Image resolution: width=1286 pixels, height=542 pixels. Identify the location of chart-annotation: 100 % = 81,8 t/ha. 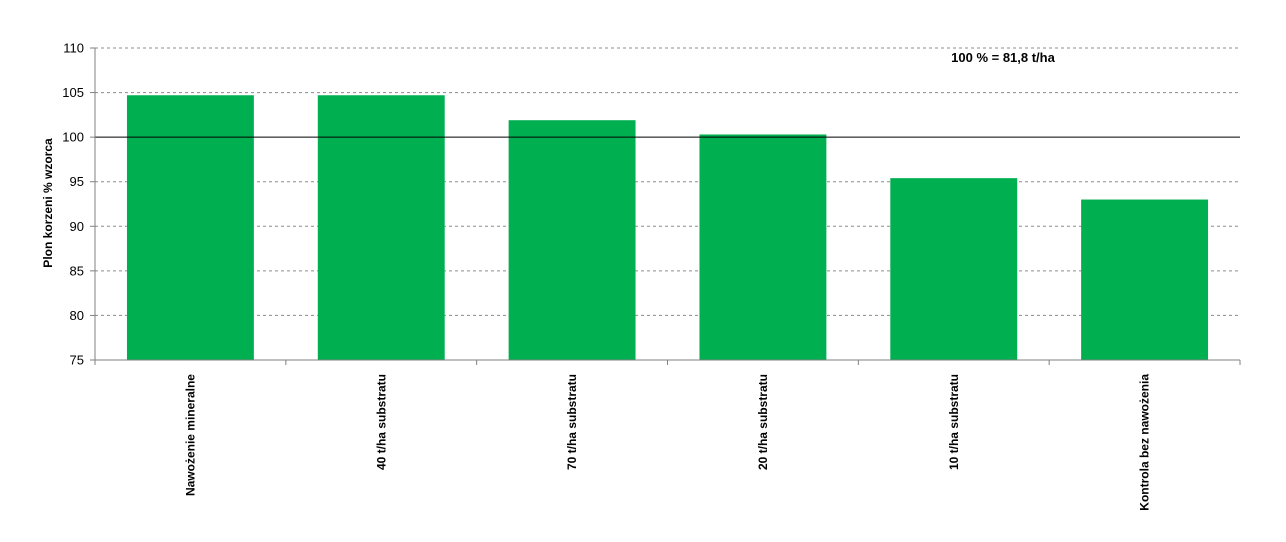
(1003, 57).